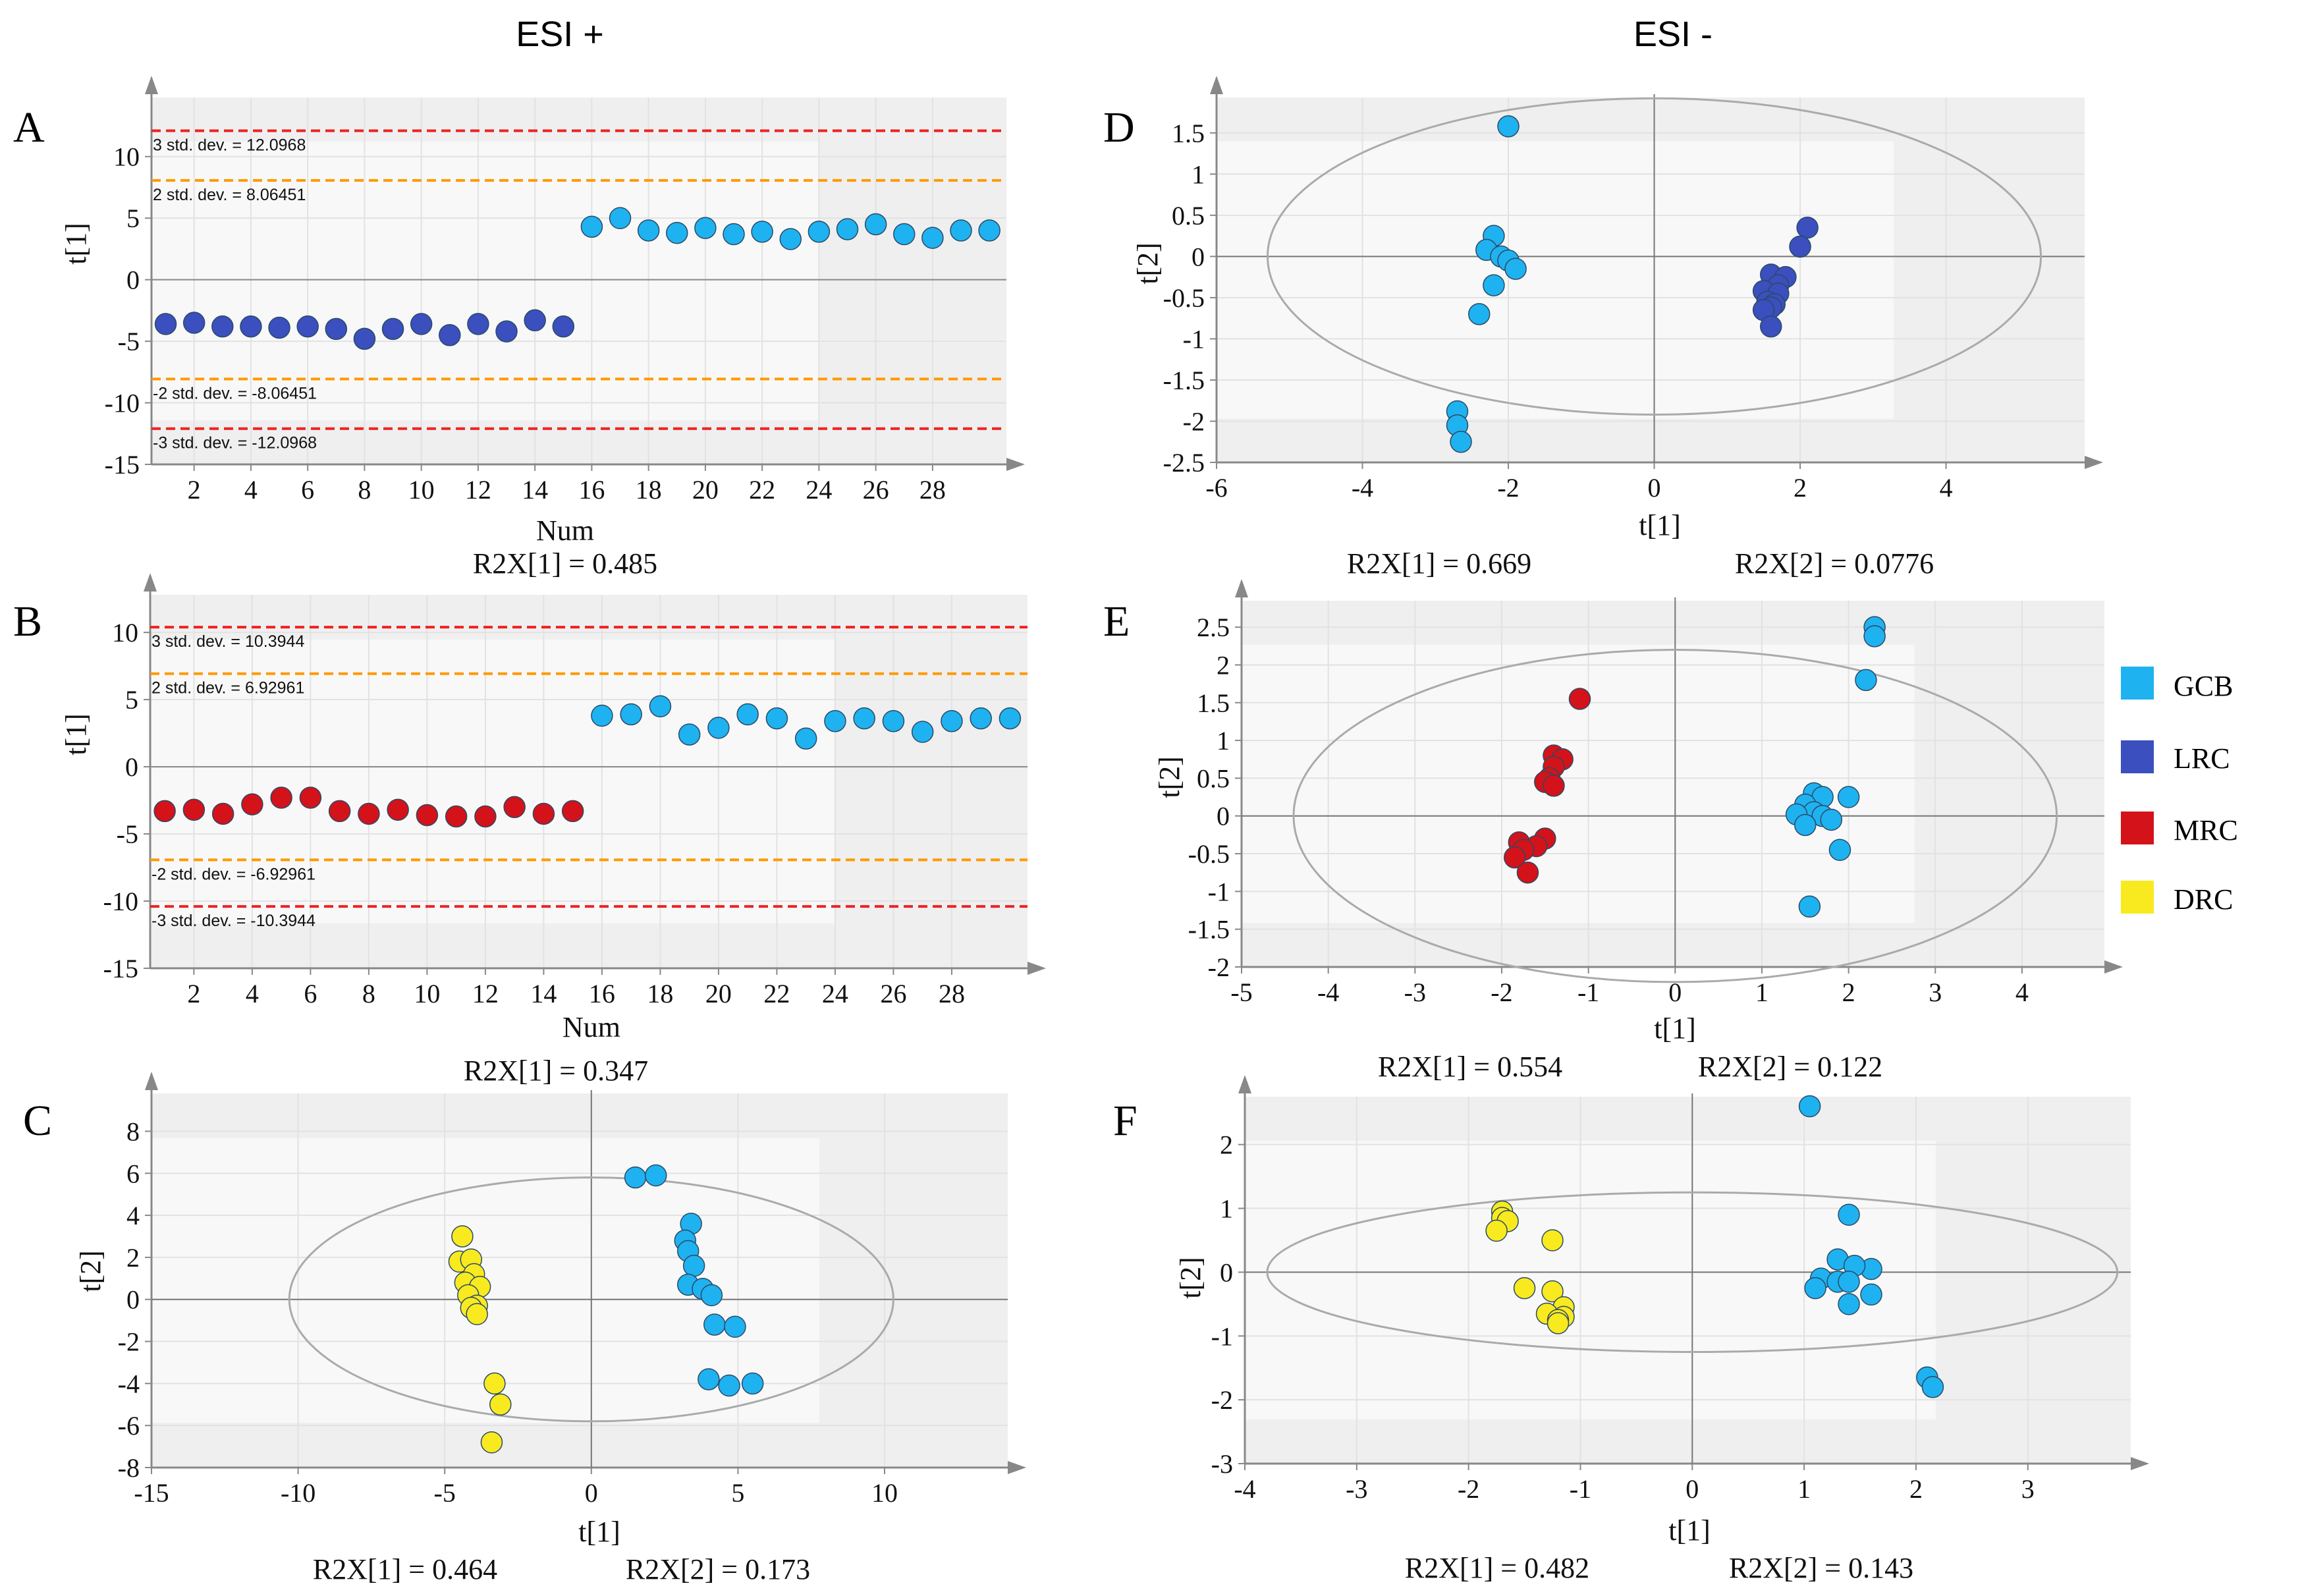  What do you see at coordinates (29, 127) in the screenshot?
I see `panel-letter-a: A` at bounding box center [29, 127].